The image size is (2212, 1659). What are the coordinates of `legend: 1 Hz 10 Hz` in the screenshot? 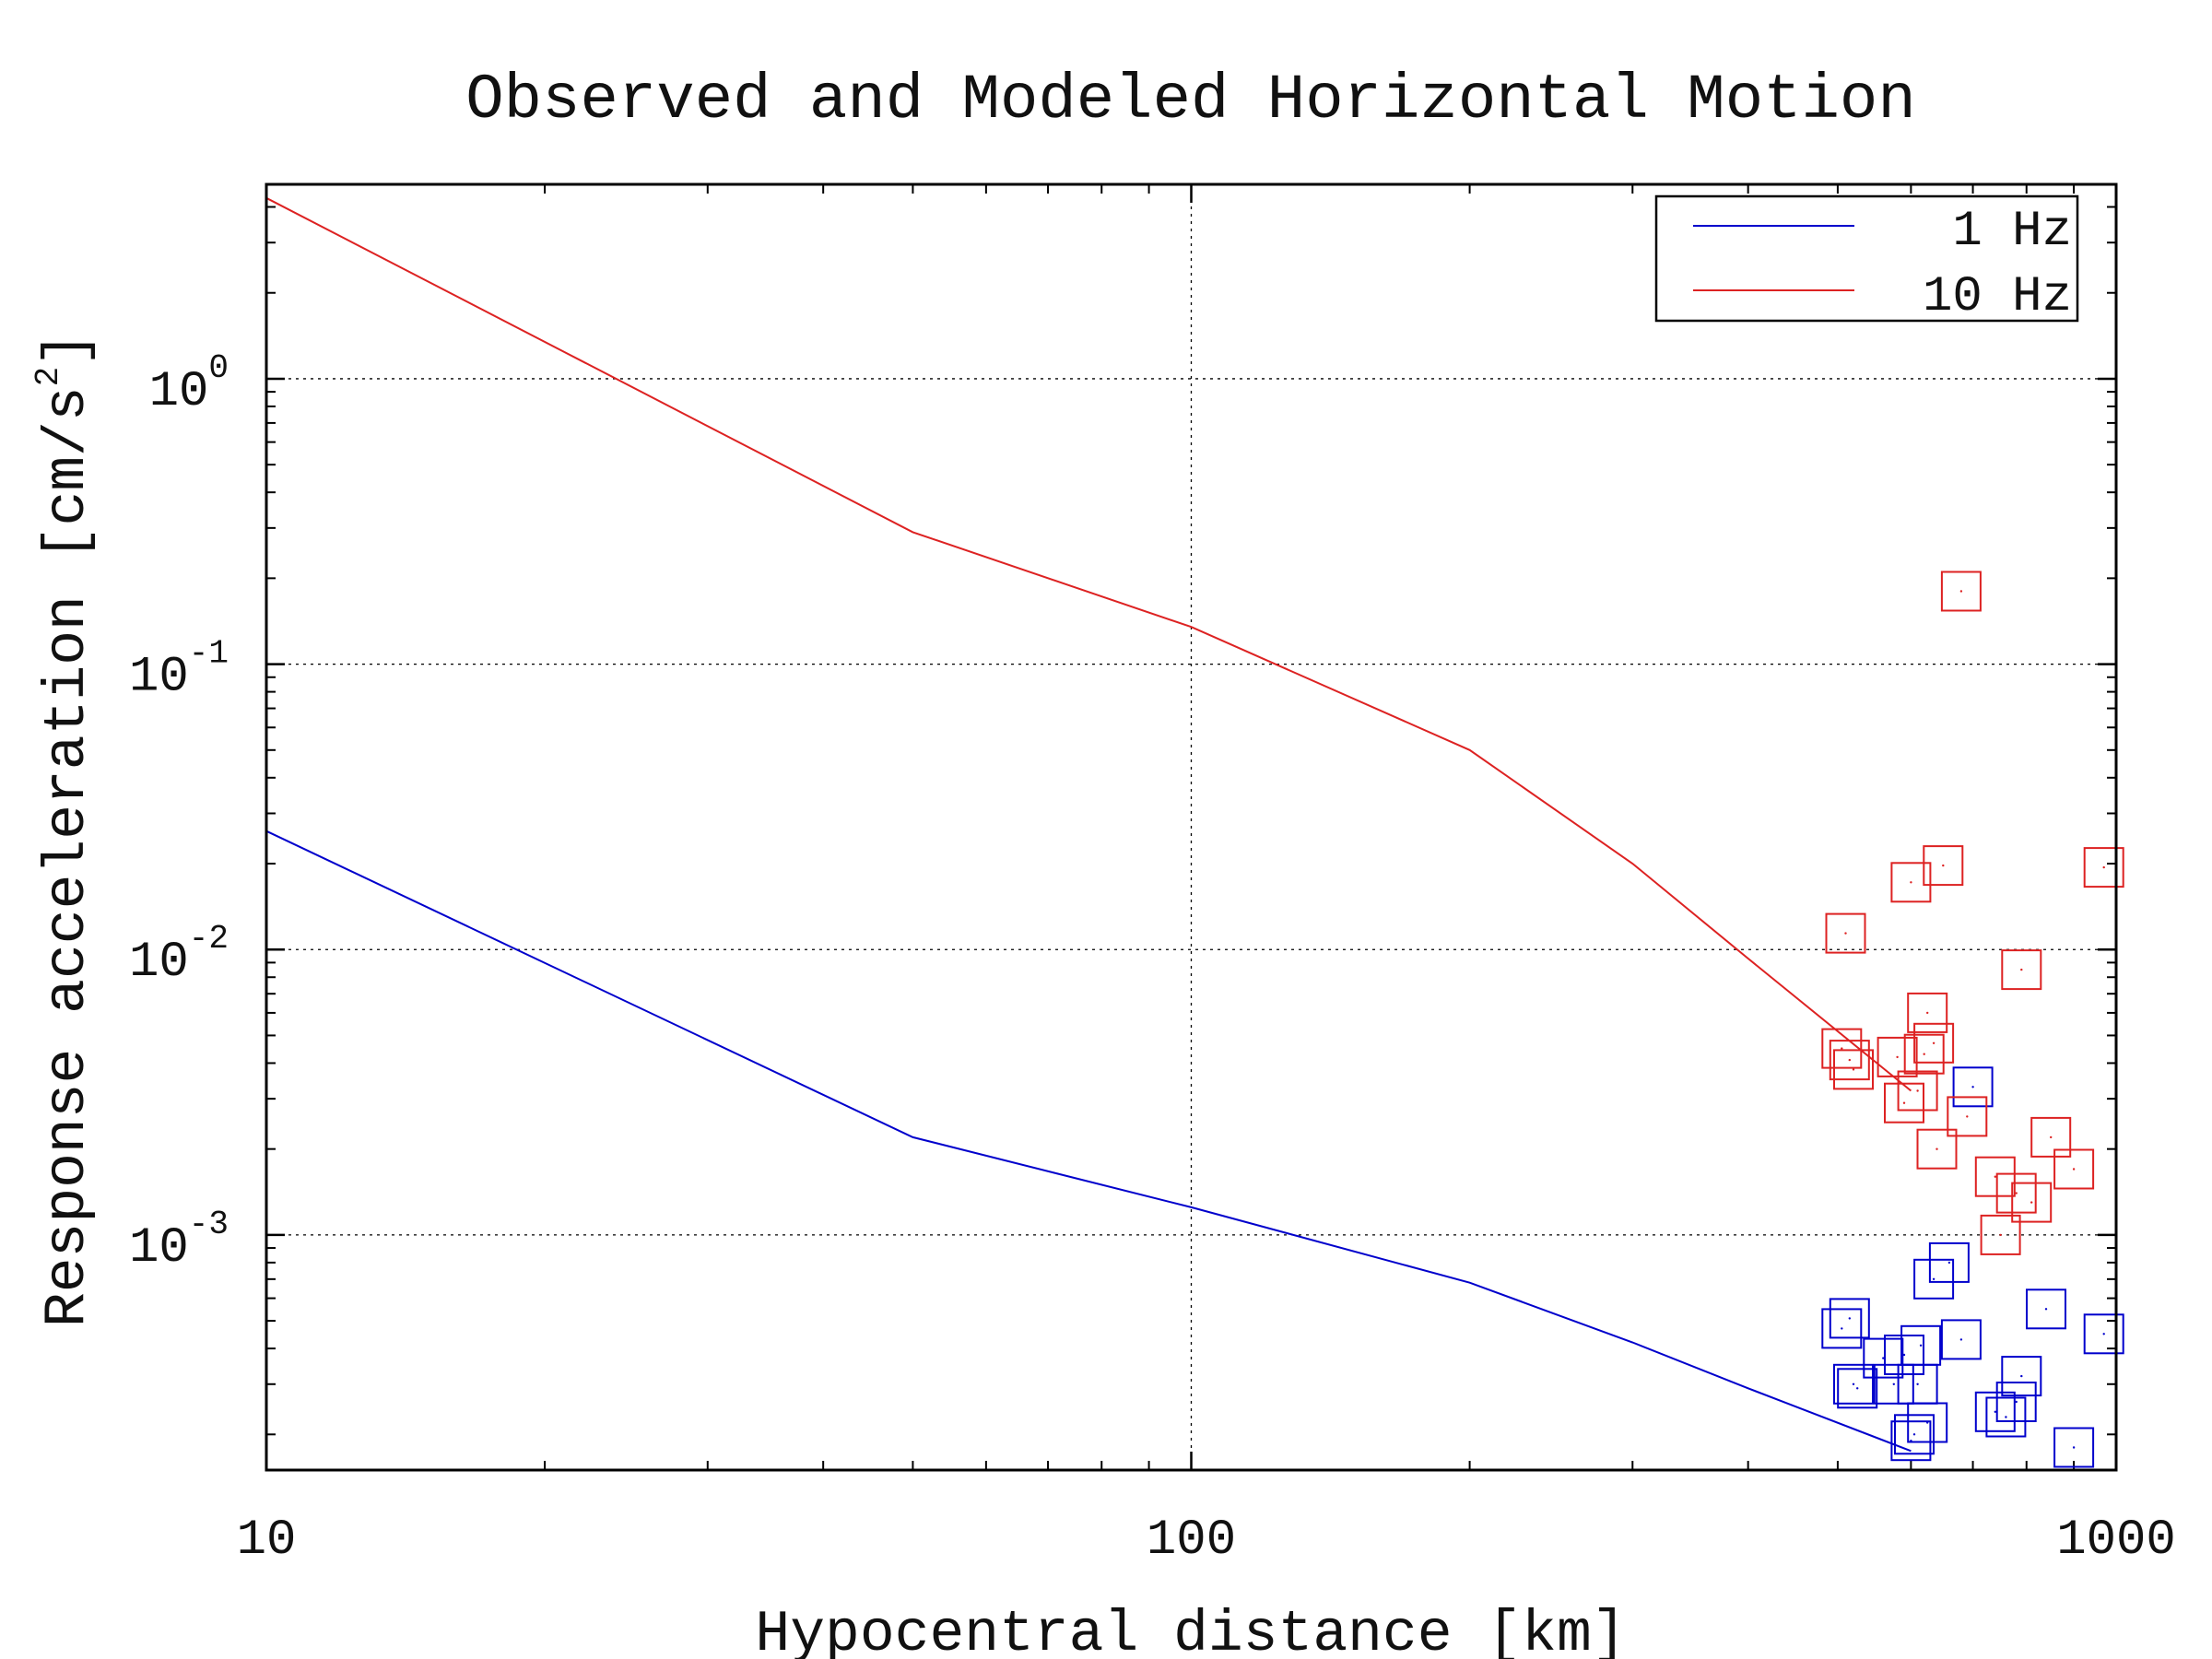 It's located at (1866, 259).